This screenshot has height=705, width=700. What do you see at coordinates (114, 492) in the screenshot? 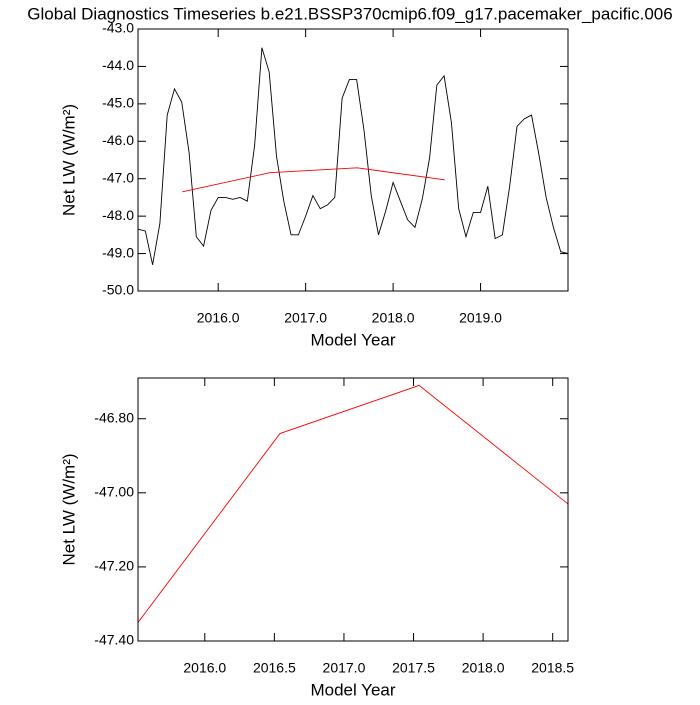
I see `y-tick-label: -47.00` at bounding box center [114, 492].